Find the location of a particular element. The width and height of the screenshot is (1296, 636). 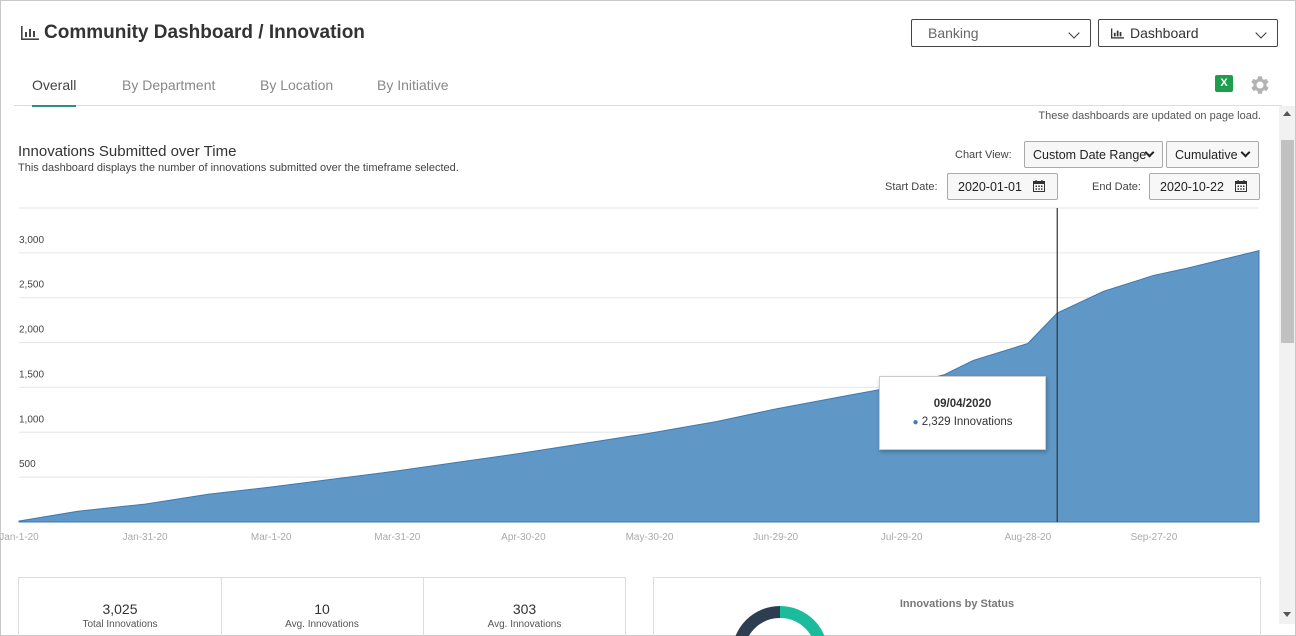

stat-value: 303 is located at coordinates (524, 609).